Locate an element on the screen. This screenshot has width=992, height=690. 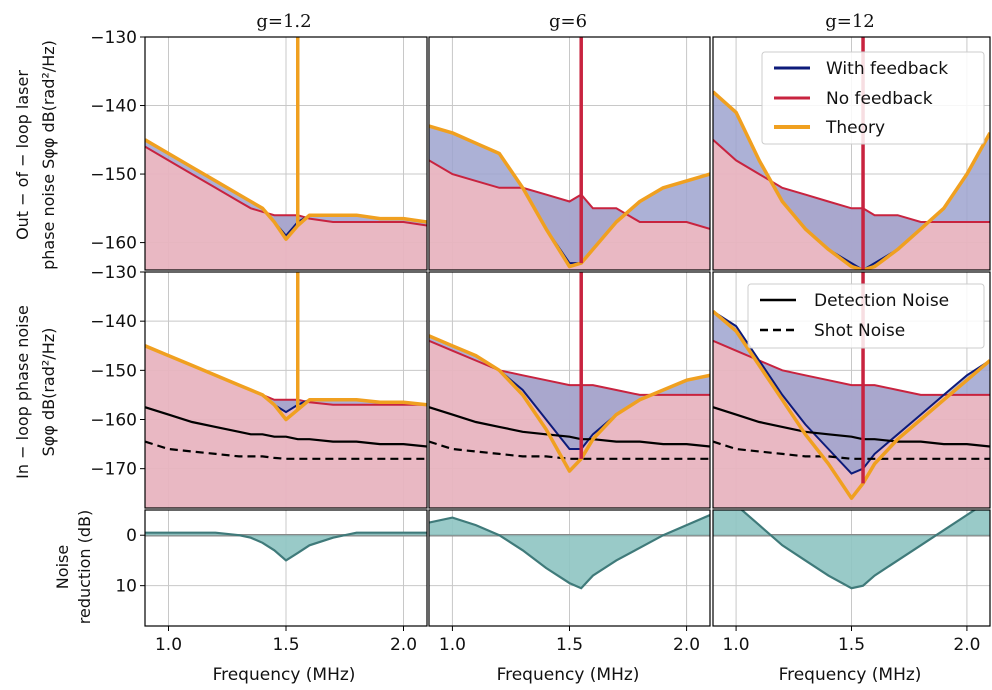
xlabel-col1: Frequency (MHz) is located at coordinates (284, 675).